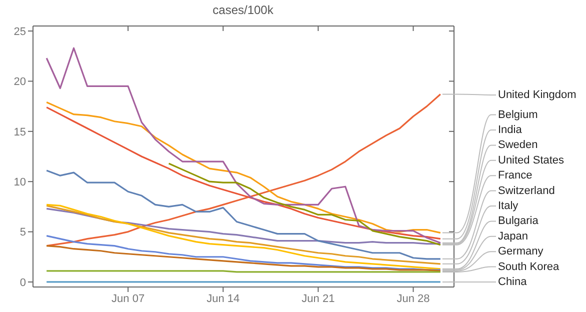  I want to click on text: Bulgaria, so click(519, 221).